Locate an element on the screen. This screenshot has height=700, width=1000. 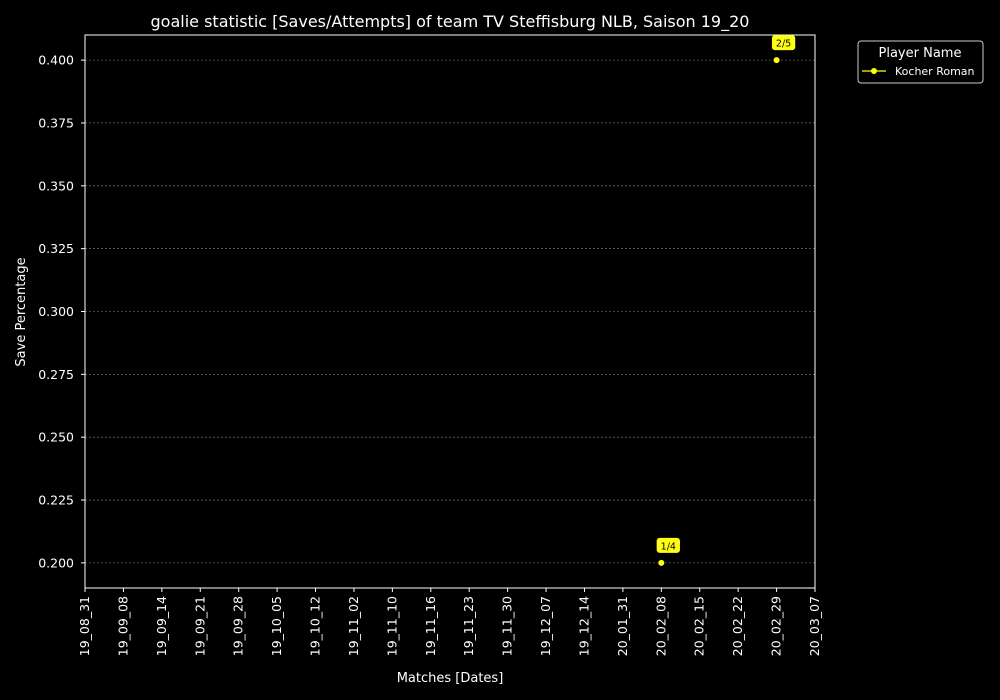
y-tick-label-2: 0.250 is located at coordinates (56, 437).